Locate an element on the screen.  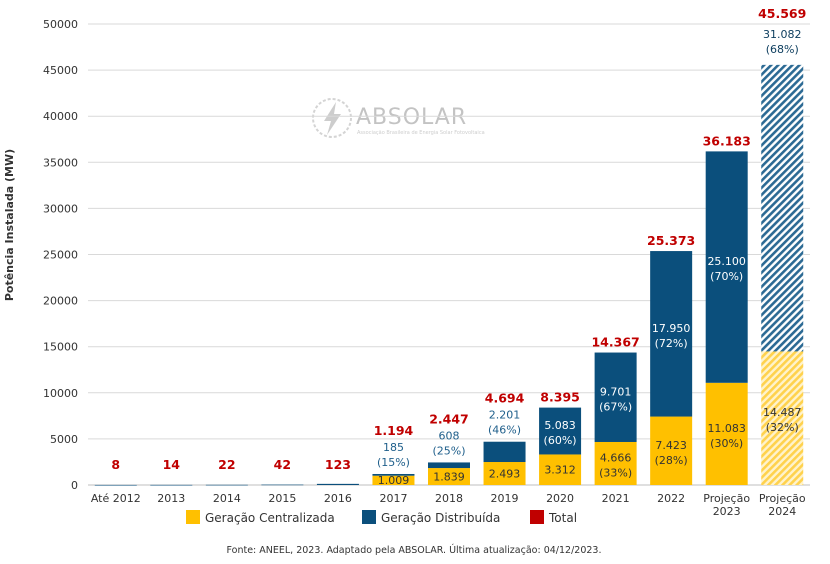
total-label: 2.447 is located at coordinates (449, 418).